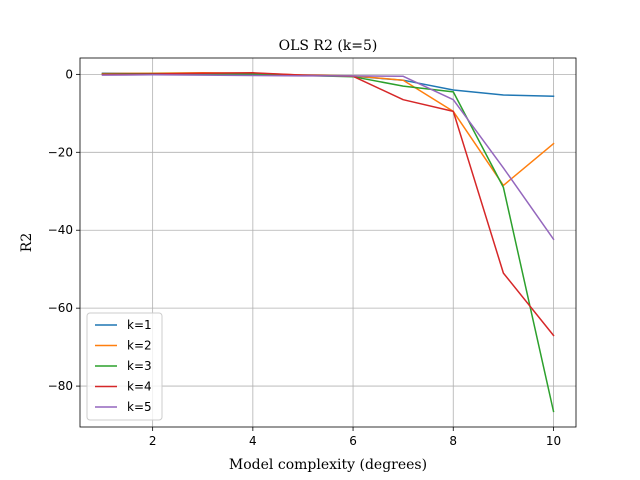 The image size is (640, 480). Describe the element at coordinates (139, 346) in the screenshot. I see `legend-label-k=2: k=2` at that location.